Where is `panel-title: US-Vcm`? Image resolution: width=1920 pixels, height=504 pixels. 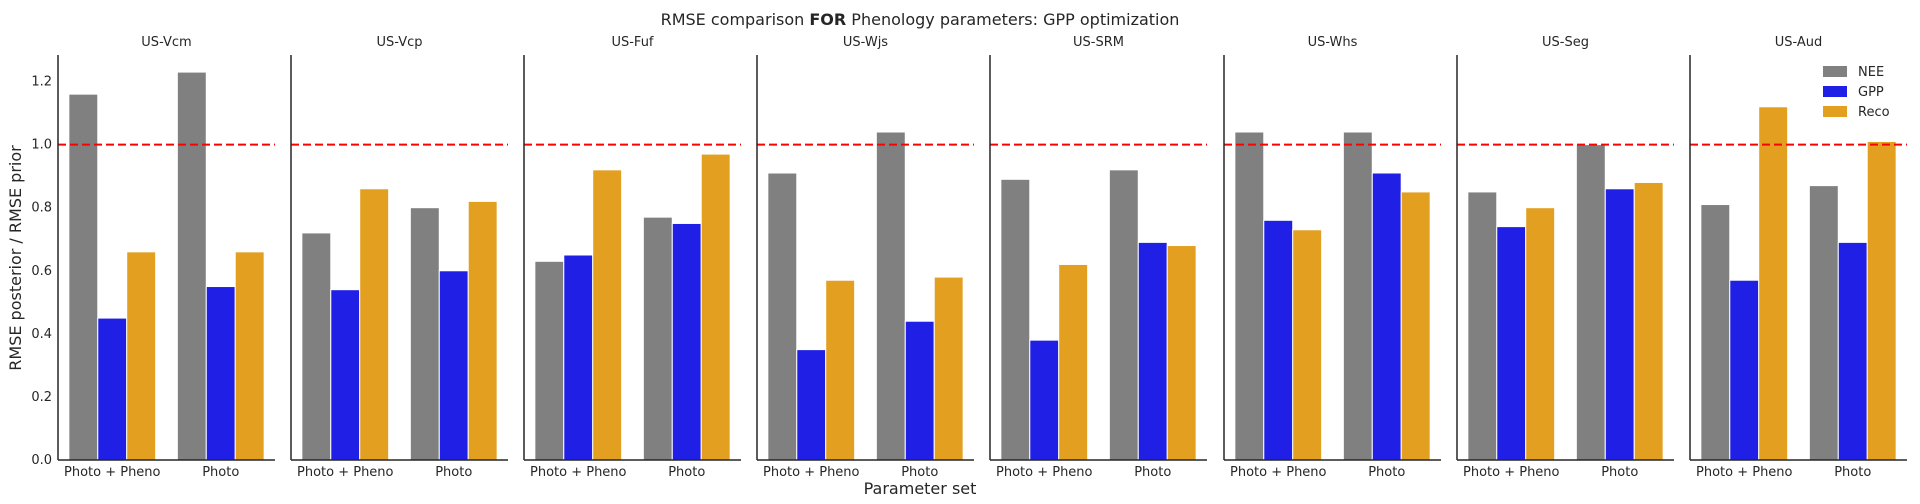
panel-title: US-Vcm is located at coordinates (166, 42).